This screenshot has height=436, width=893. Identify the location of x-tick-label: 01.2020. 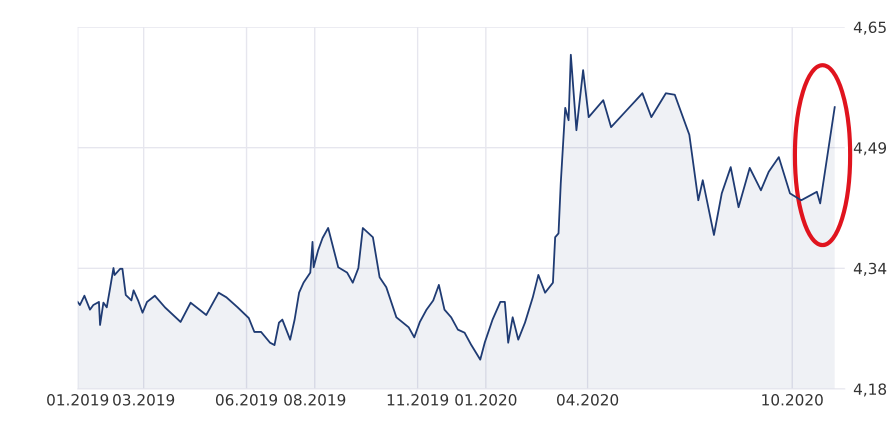
(485, 400).